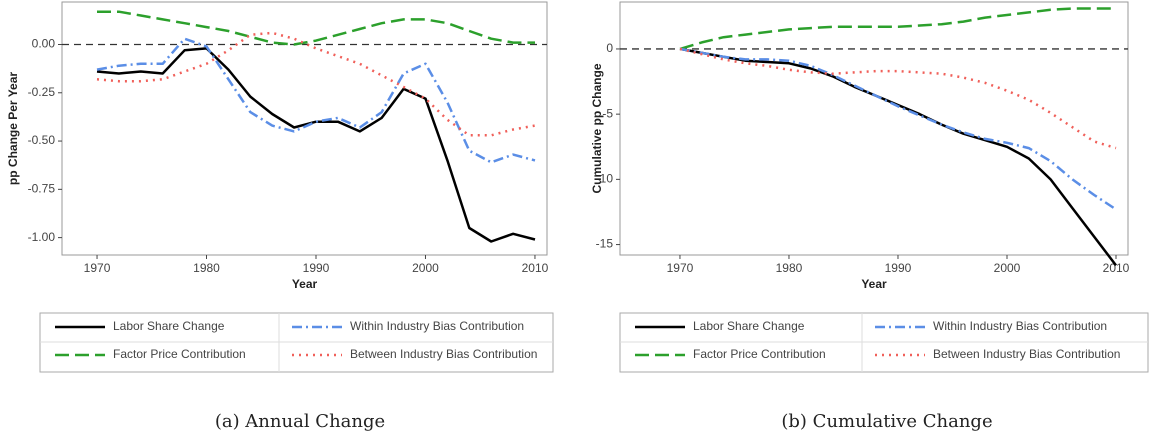  I want to click on y-tick-label: 0.00, so click(44, 44).